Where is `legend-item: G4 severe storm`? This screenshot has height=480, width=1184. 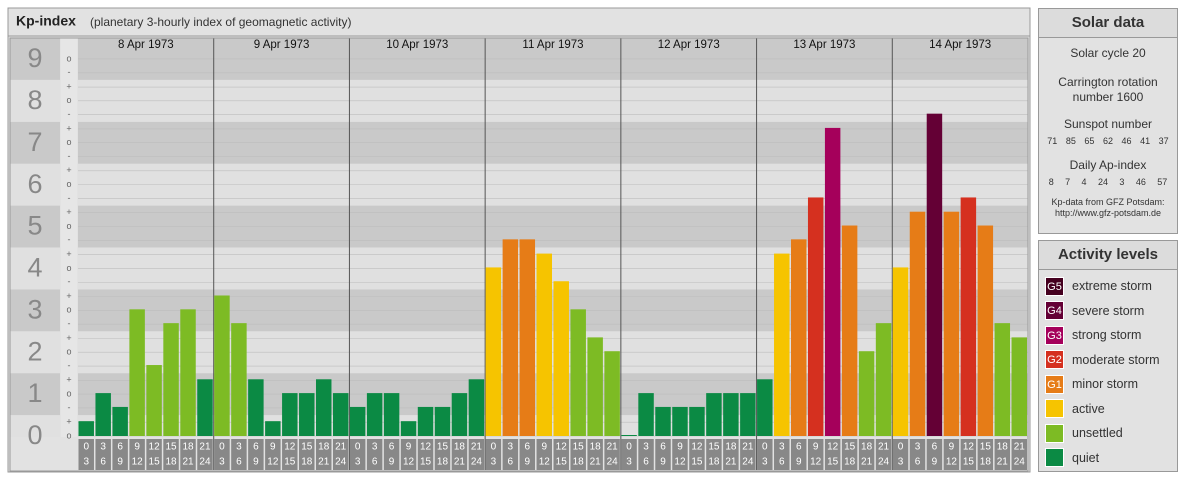 legend-item: G4 severe storm is located at coordinates (1108, 311).